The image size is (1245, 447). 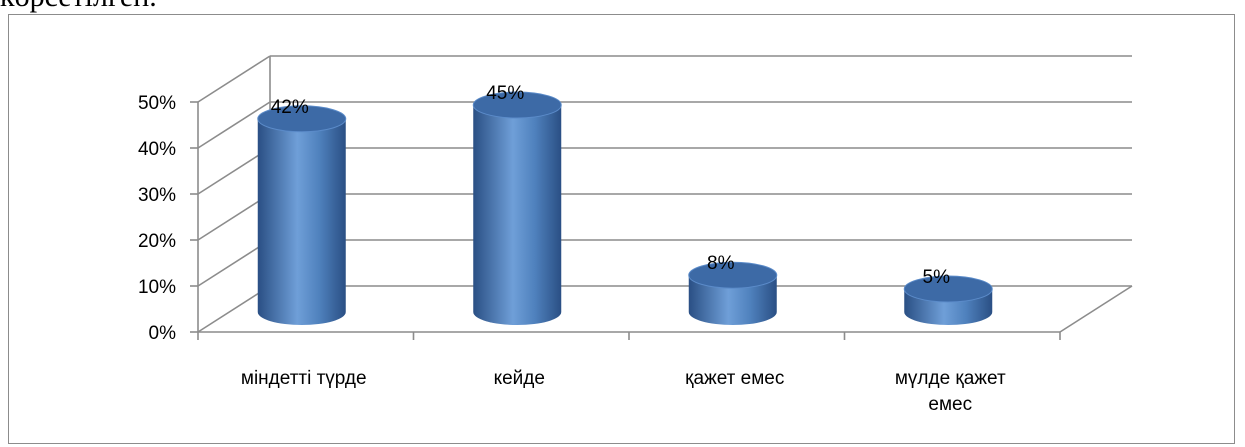 I want to click on category-label: қажет емес, so click(x=734, y=378).